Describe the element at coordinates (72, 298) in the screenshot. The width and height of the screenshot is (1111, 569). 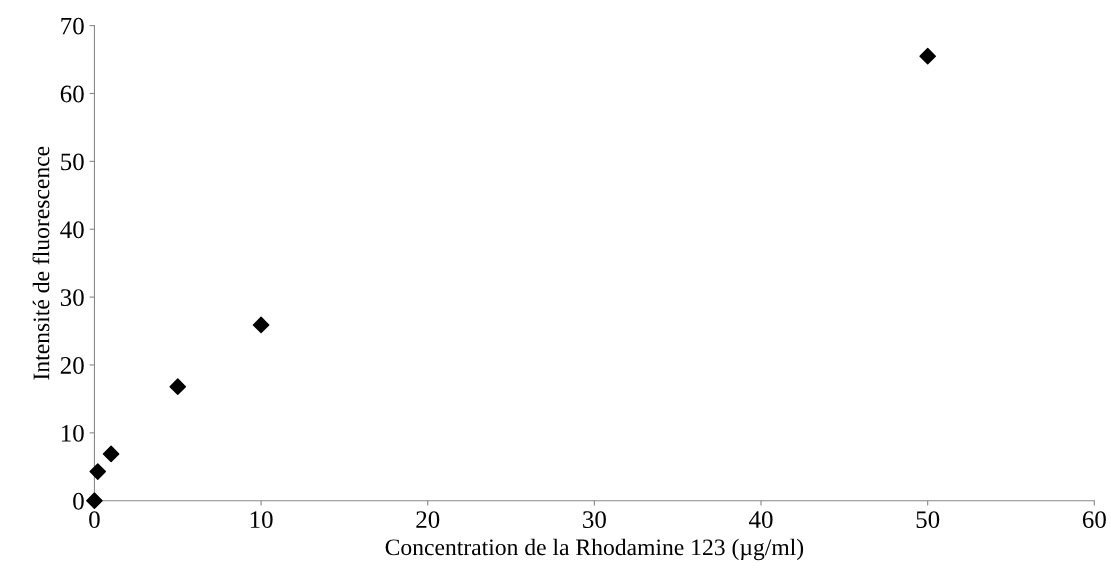
I see `y-tick-label: 30` at that location.